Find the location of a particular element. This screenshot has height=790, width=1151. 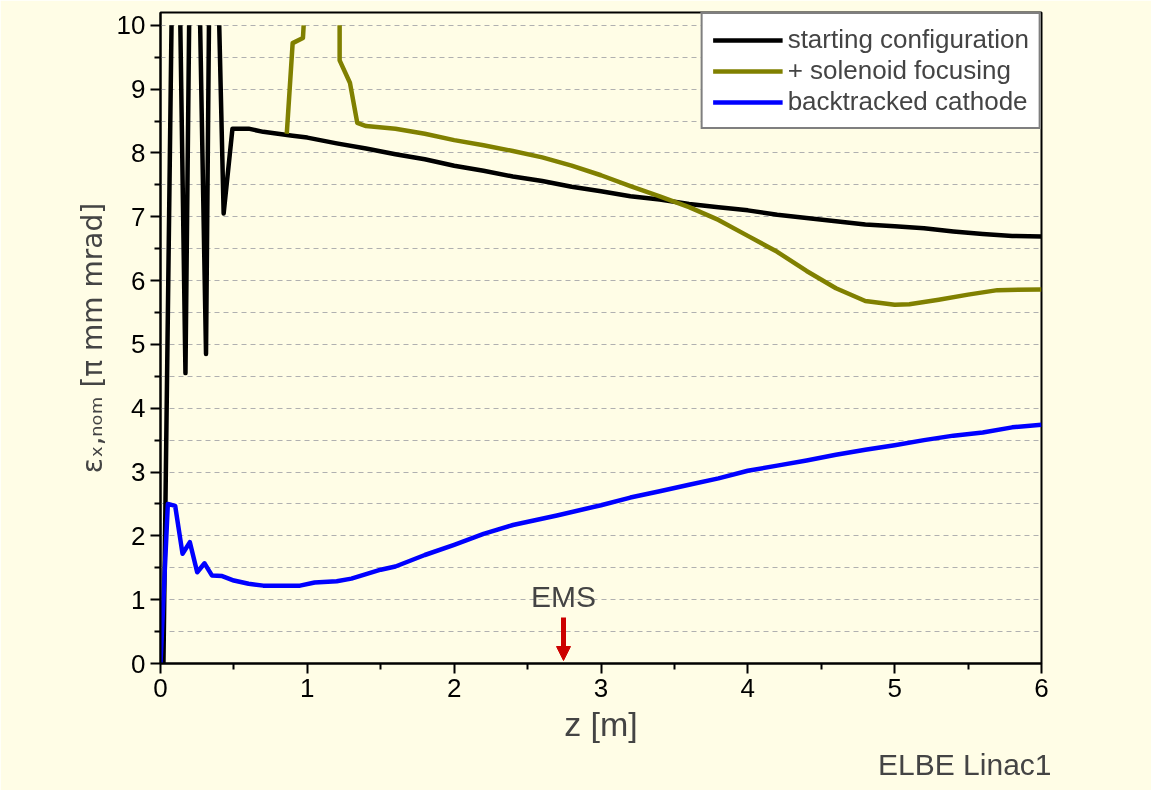

legend-label: backtracked cathode is located at coordinates (907, 101).